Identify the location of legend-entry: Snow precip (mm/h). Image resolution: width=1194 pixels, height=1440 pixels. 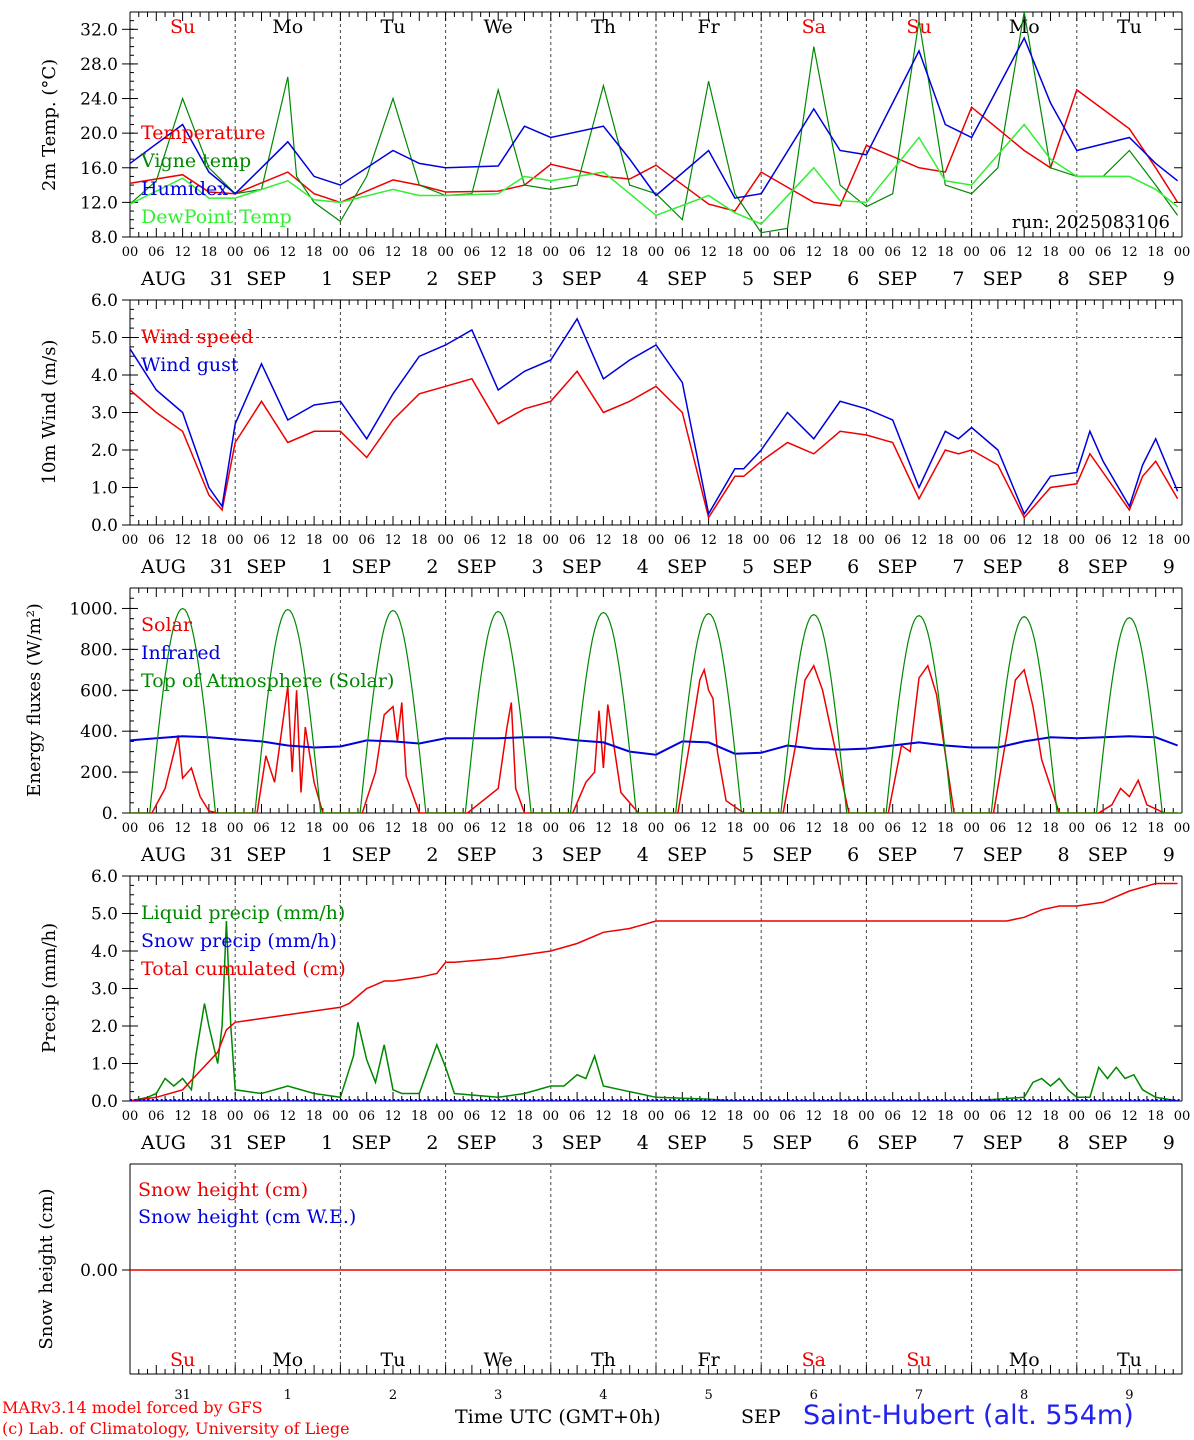
(239, 941).